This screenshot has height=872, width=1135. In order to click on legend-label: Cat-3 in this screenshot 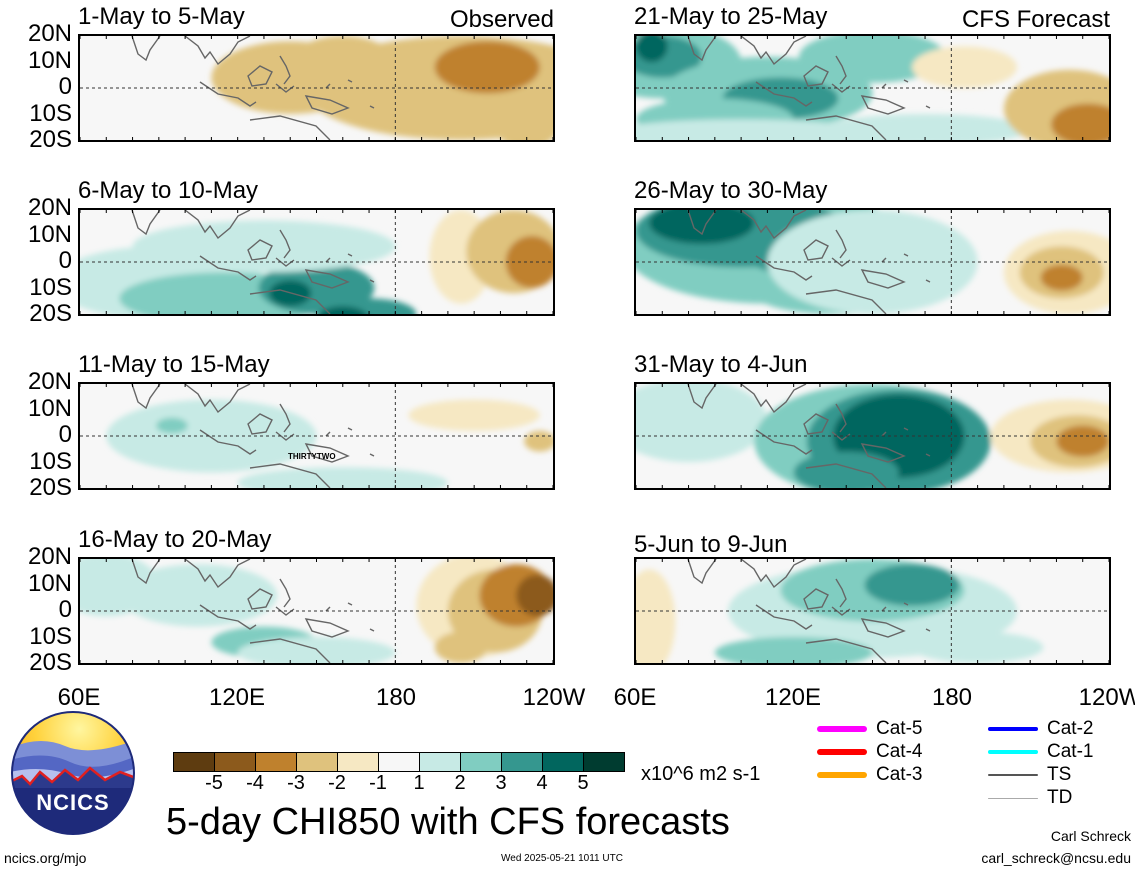, I will do `click(899, 774)`.